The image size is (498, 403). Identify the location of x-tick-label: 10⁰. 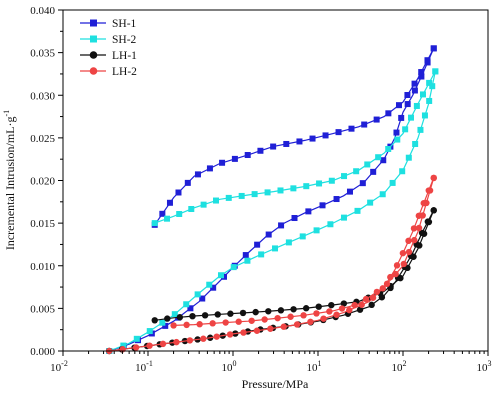
(229, 366).